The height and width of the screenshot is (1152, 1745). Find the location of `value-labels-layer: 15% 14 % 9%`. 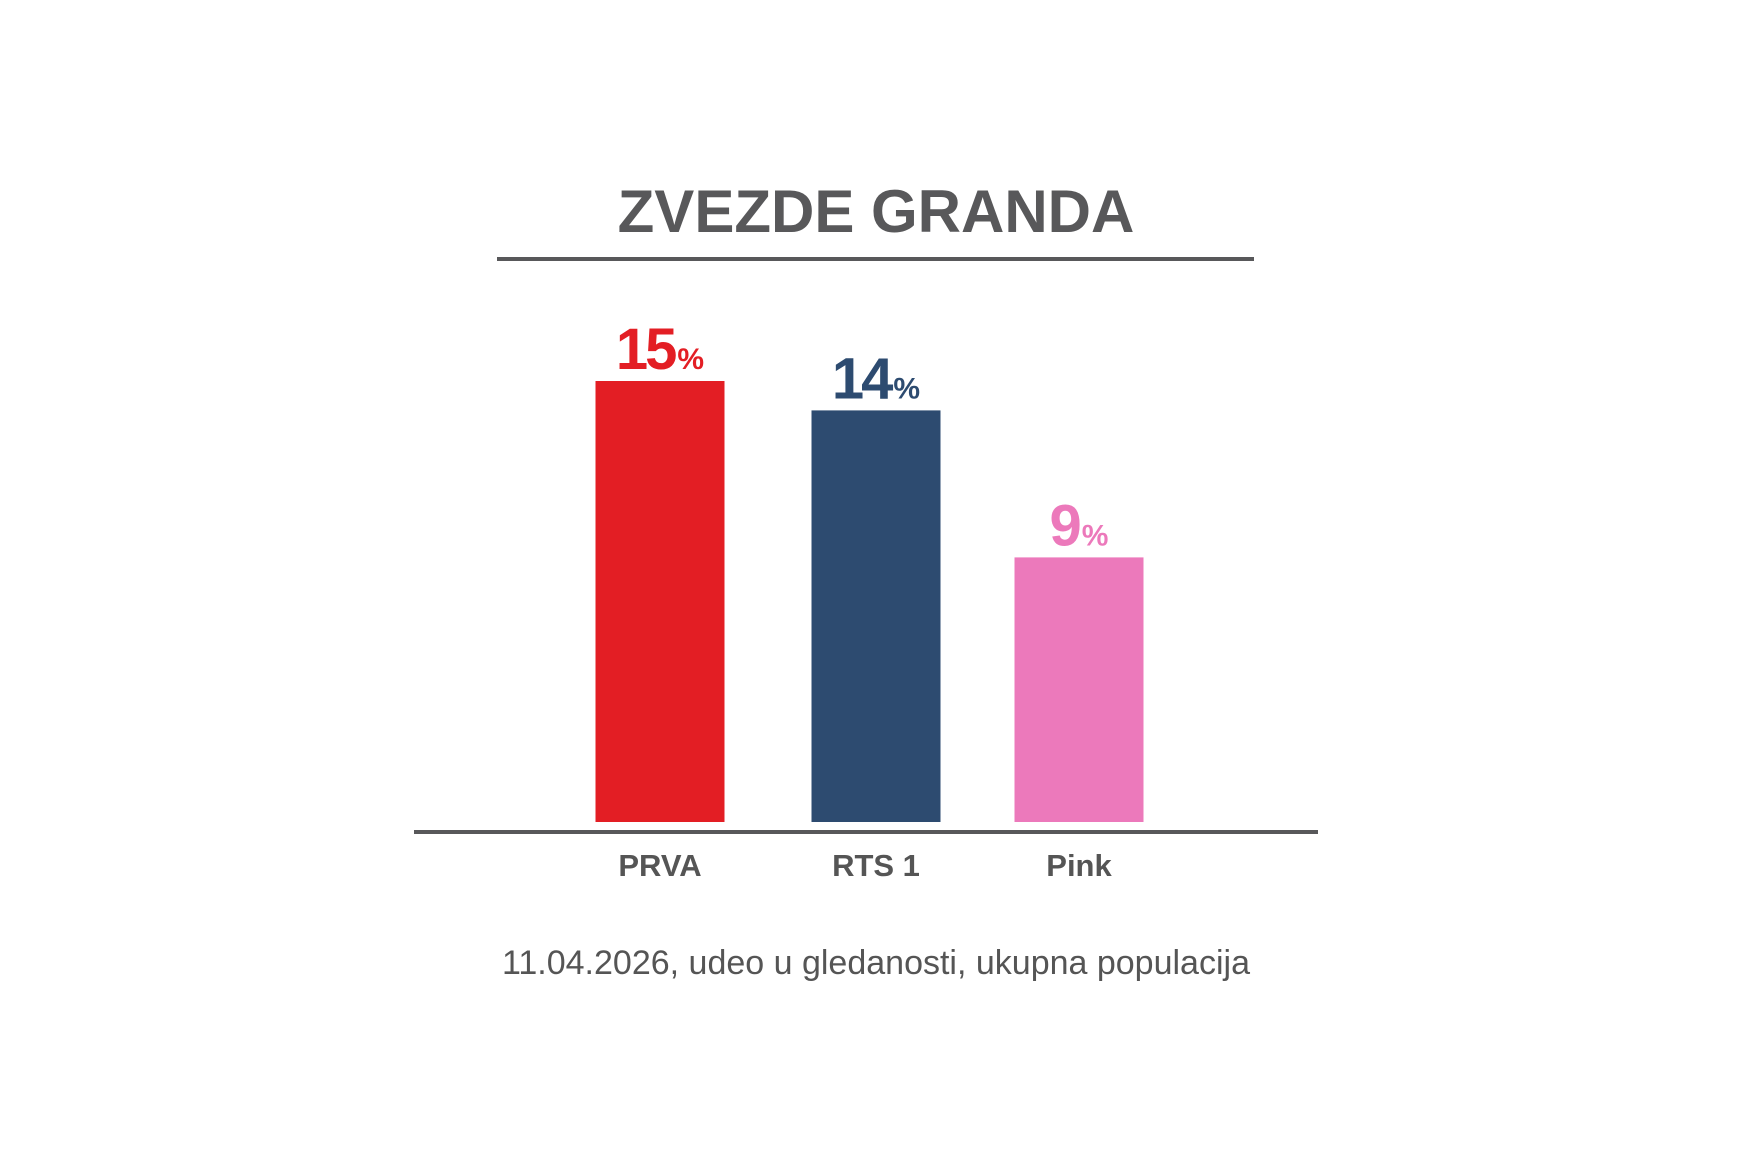

value-labels-layer: 15% 14 % 9% is located at coordinates (862, 437).